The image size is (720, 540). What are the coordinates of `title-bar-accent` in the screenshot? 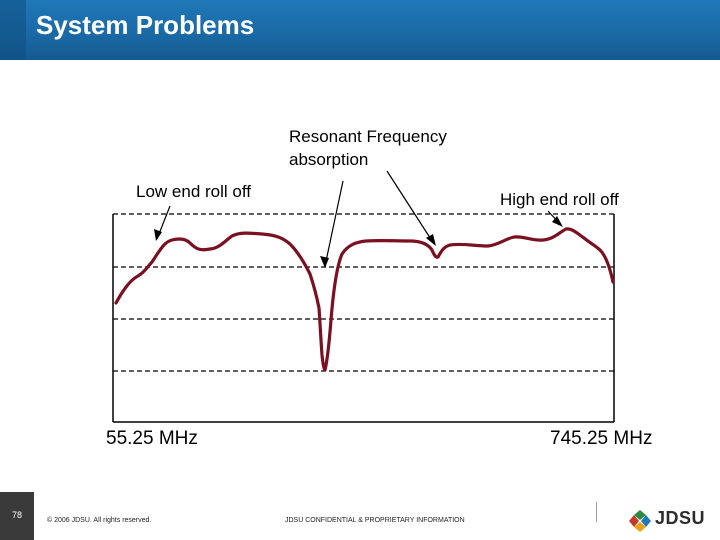 It's located at (13, 30).